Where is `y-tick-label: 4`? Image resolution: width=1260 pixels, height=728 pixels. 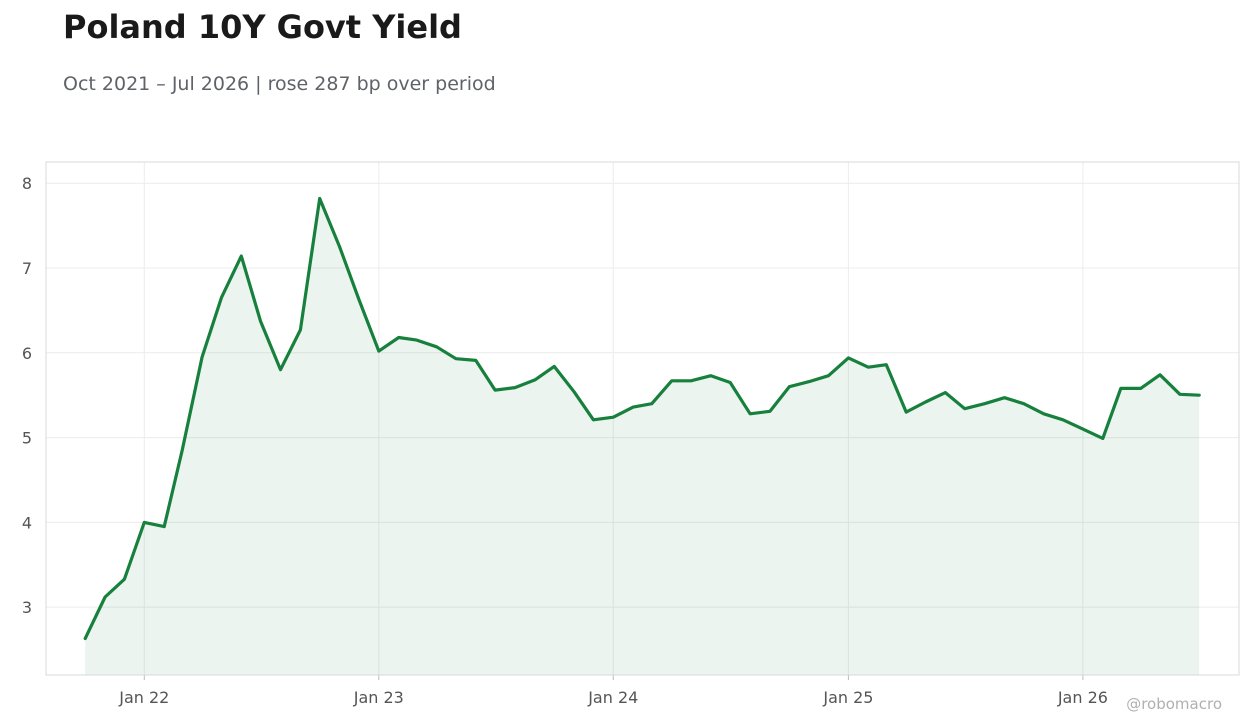 y-tick-label: 4 is located at coordinates (27, 522).